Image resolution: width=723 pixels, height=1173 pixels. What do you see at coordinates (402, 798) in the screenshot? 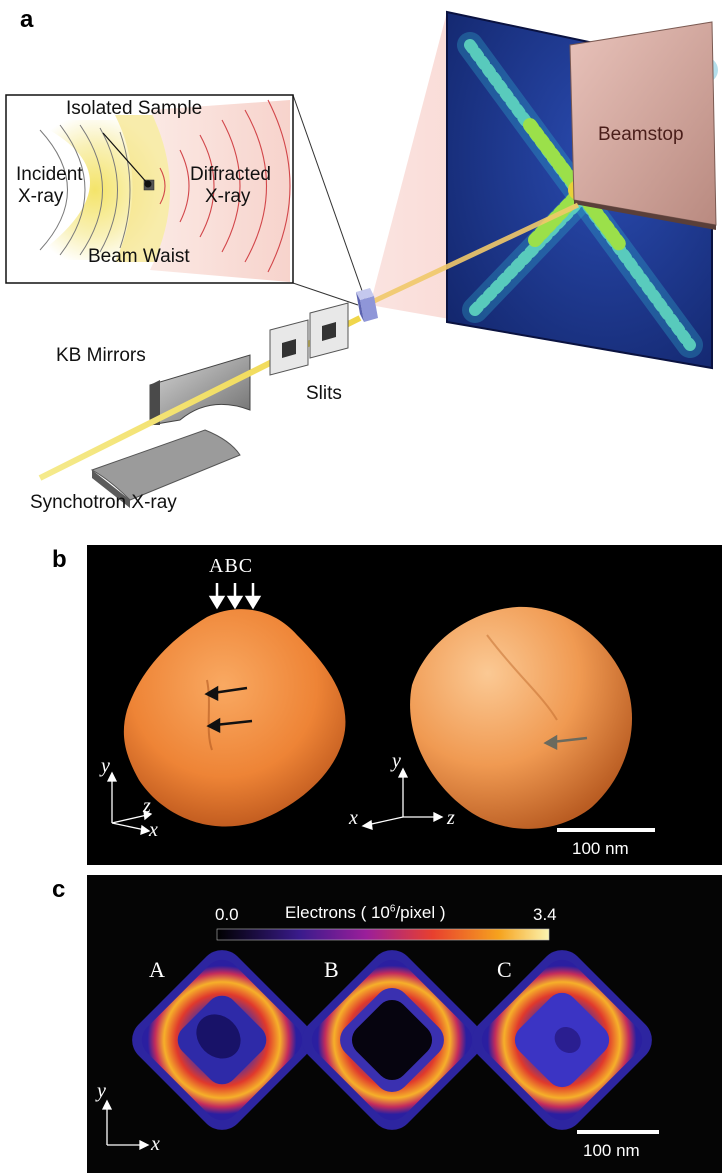
I see `axes-right` at bounding box center [402, 798].